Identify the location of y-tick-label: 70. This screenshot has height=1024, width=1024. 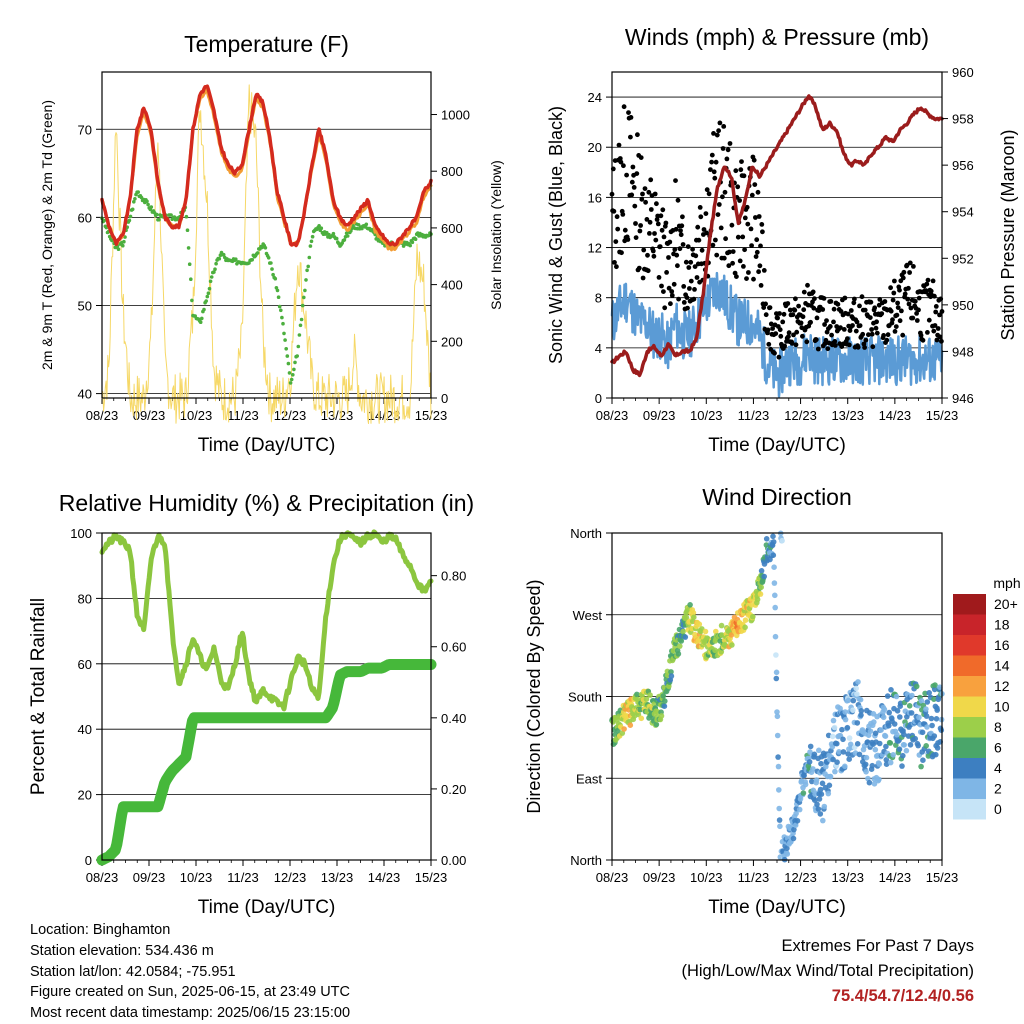
(85, 129).